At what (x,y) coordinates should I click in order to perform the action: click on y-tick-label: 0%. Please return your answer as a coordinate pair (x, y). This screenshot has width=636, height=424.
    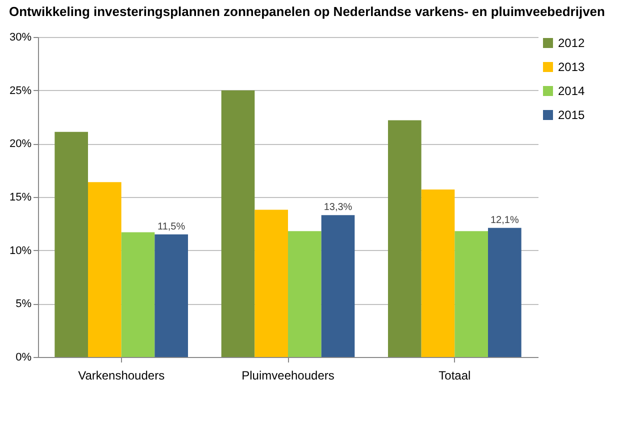
    Looking at the image, I should click on (24, 358).